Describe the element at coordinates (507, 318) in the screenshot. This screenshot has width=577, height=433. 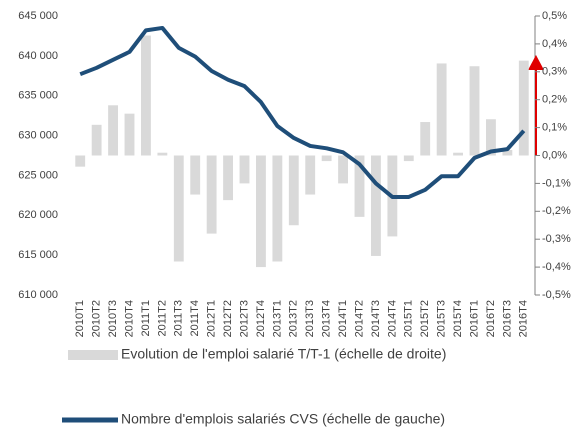
I see `x-tick-label: 2016T3` at that location.